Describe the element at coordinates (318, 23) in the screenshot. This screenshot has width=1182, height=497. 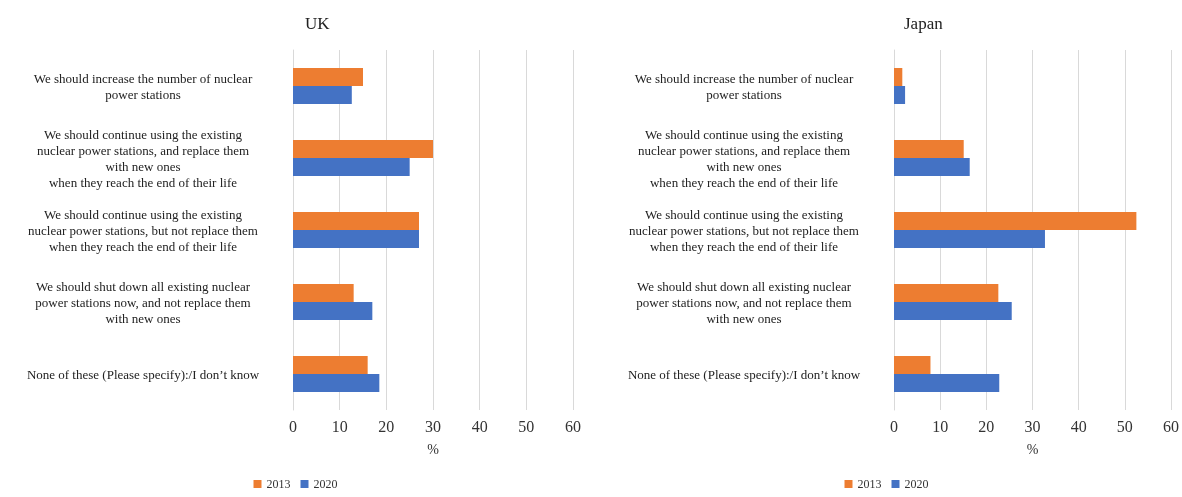
I see `chart-title: UK` at that location.